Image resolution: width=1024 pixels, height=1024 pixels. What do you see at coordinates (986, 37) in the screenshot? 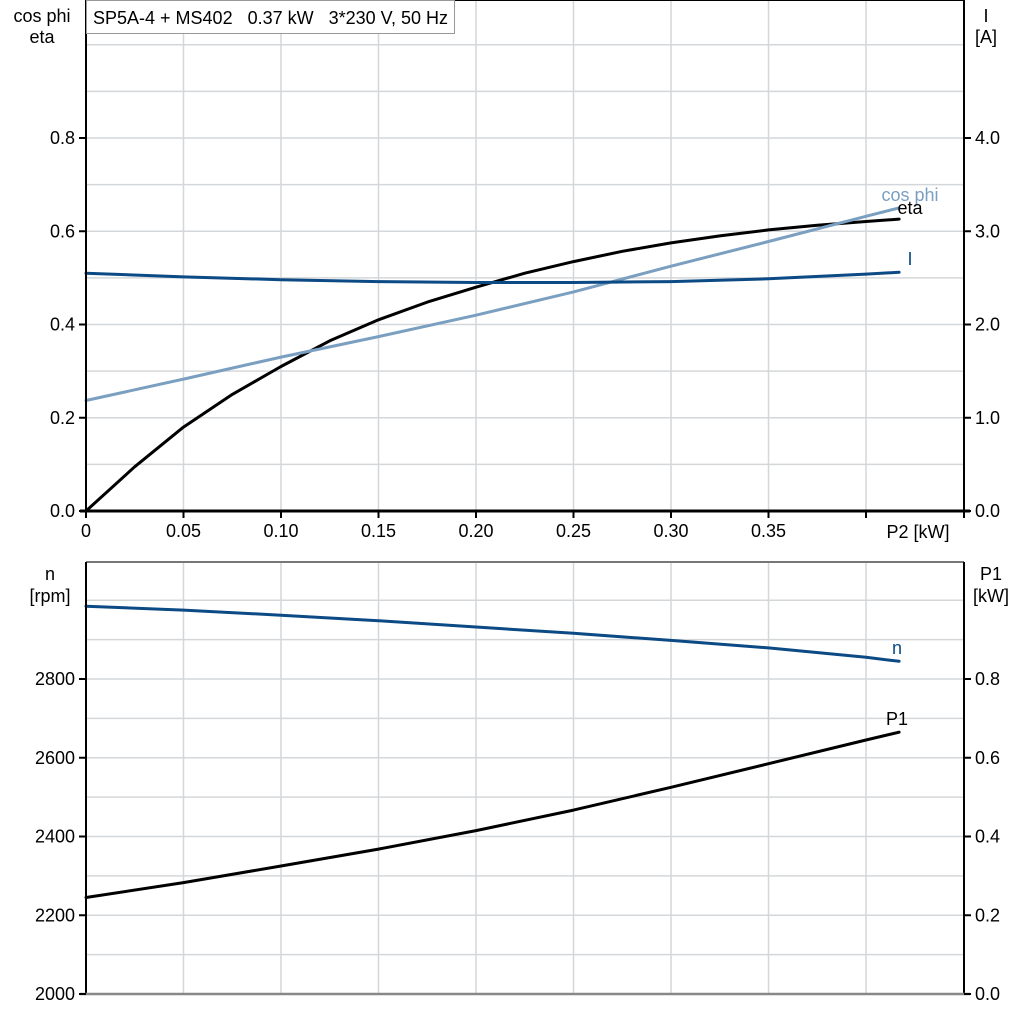
I see `top-right-axis-title-unit: [A]` at bounding box center [986, 37].